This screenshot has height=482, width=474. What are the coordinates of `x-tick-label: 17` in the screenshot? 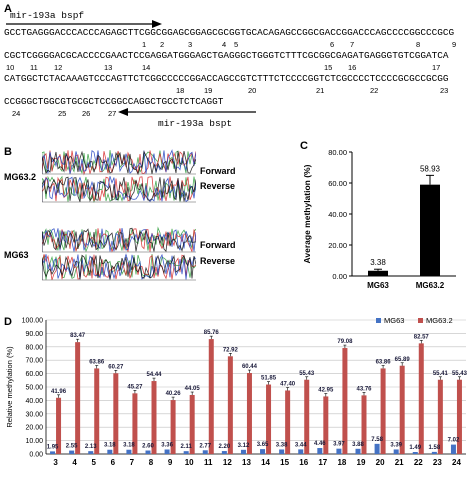 It's located at (322, 462).